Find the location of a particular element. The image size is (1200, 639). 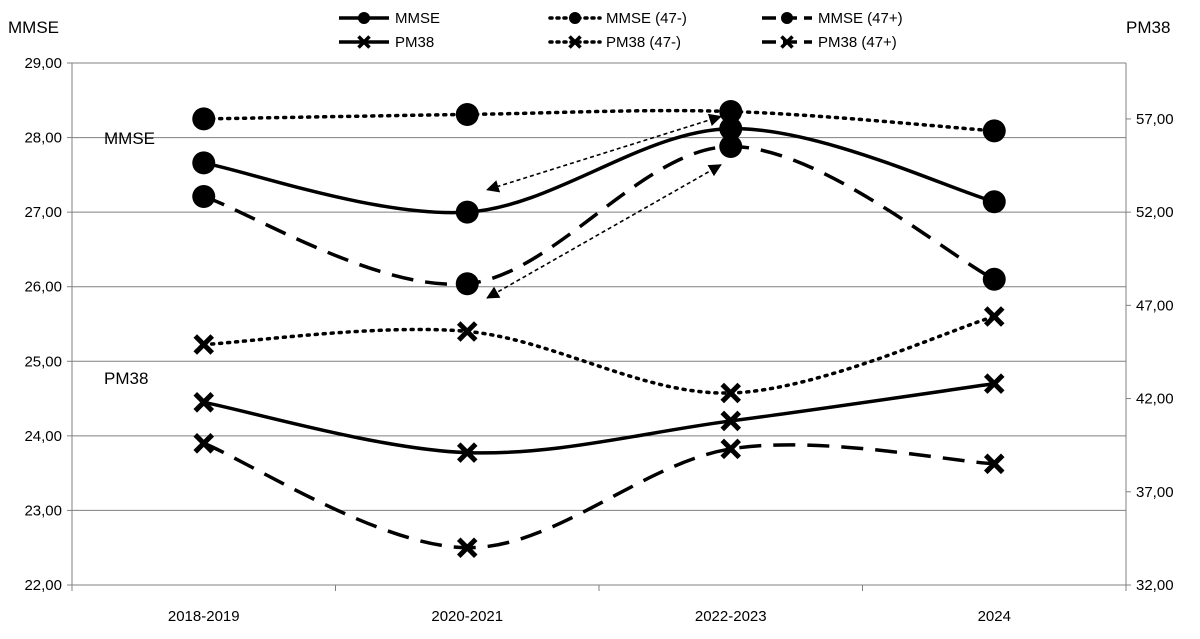

legend-item: PM38 (47-) is located at coordinates (614, 42).